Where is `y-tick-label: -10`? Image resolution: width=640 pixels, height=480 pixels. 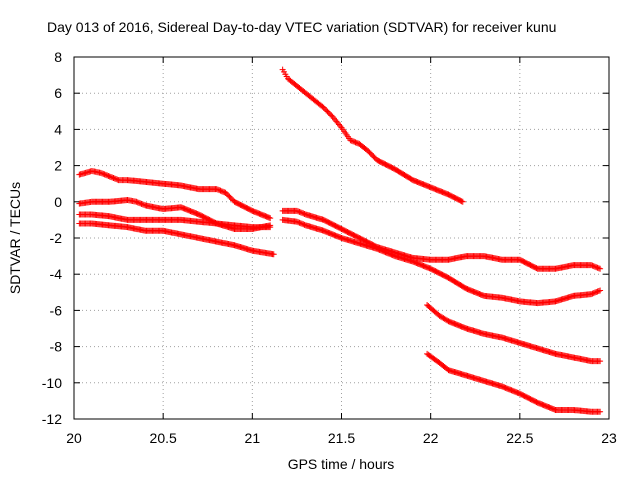 y-tick-label: -10 is located at coordinates (52, 383).